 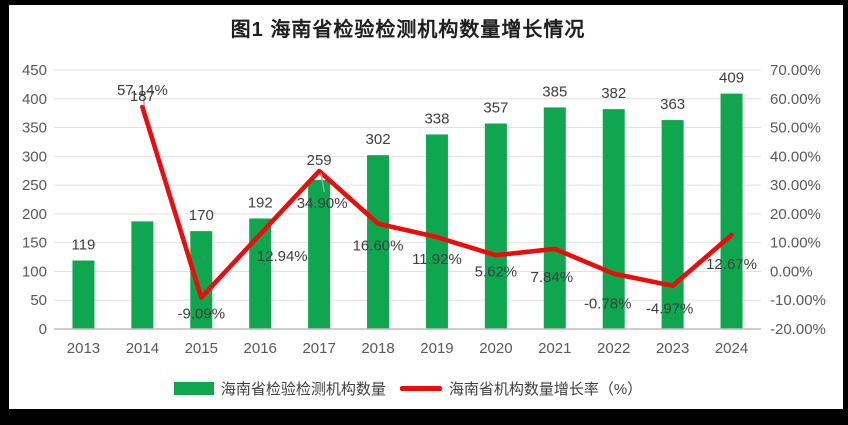 What do you see at coordinates (83, 294) in the screenshot?
I see `bar-2013` at bounding box center [83, 294].